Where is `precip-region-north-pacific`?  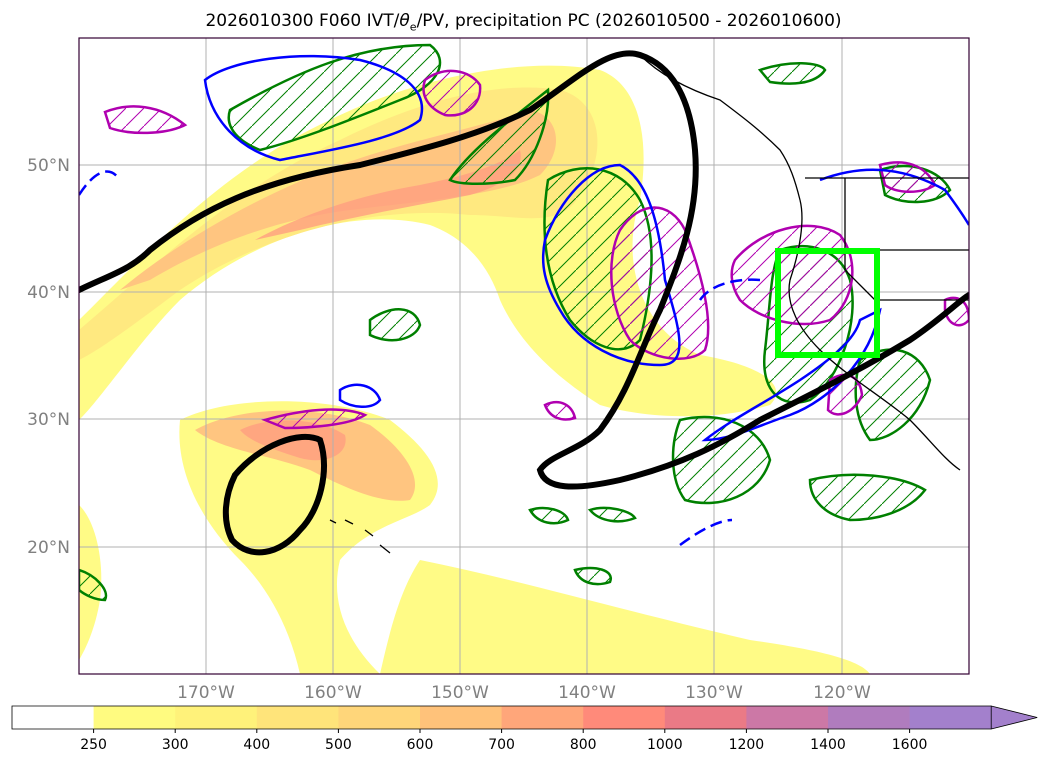
precip-region-north-pacific is located at coordinates (334, 97).